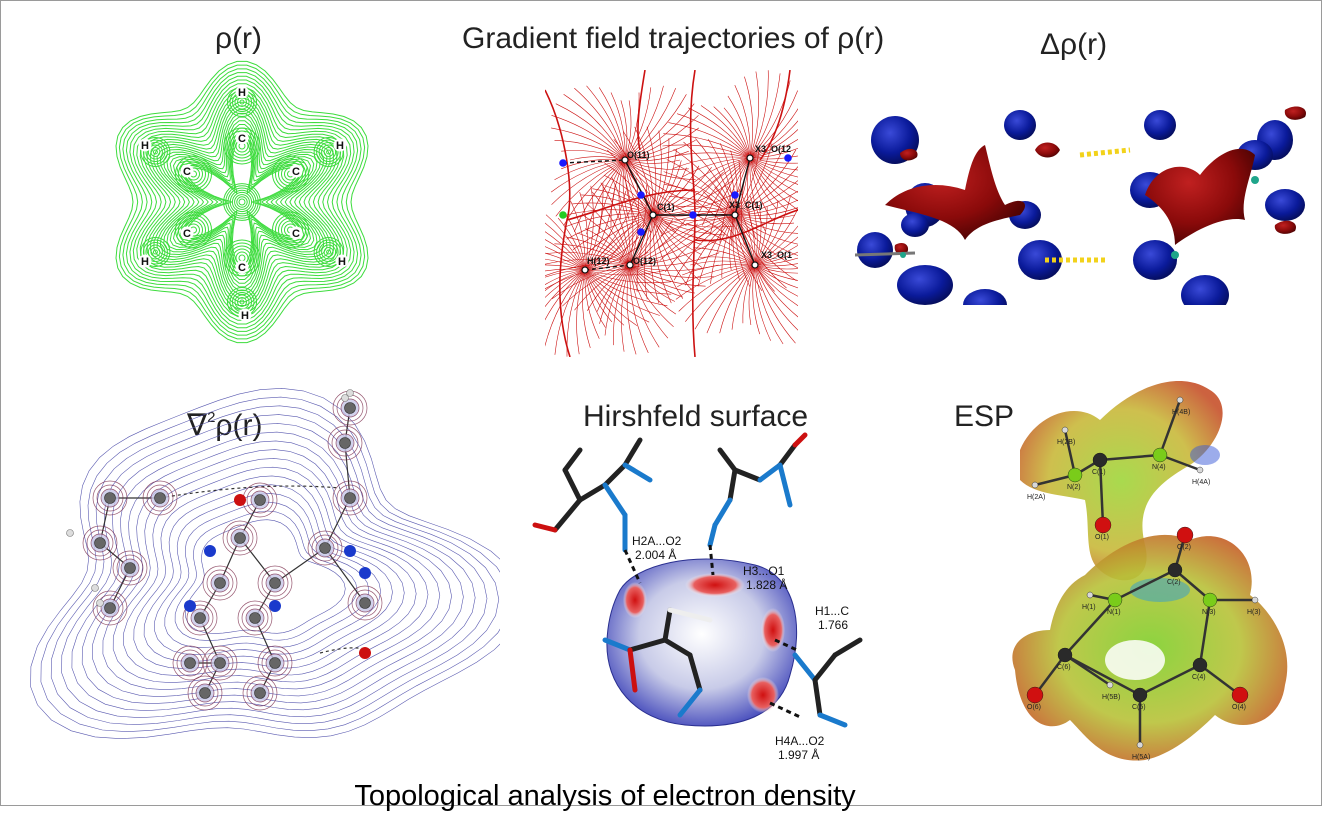  What do you see at coordinates (1114, 612) in the screenshot?
I see `atom-label: N(1)` at bounding box center [1114, 612].